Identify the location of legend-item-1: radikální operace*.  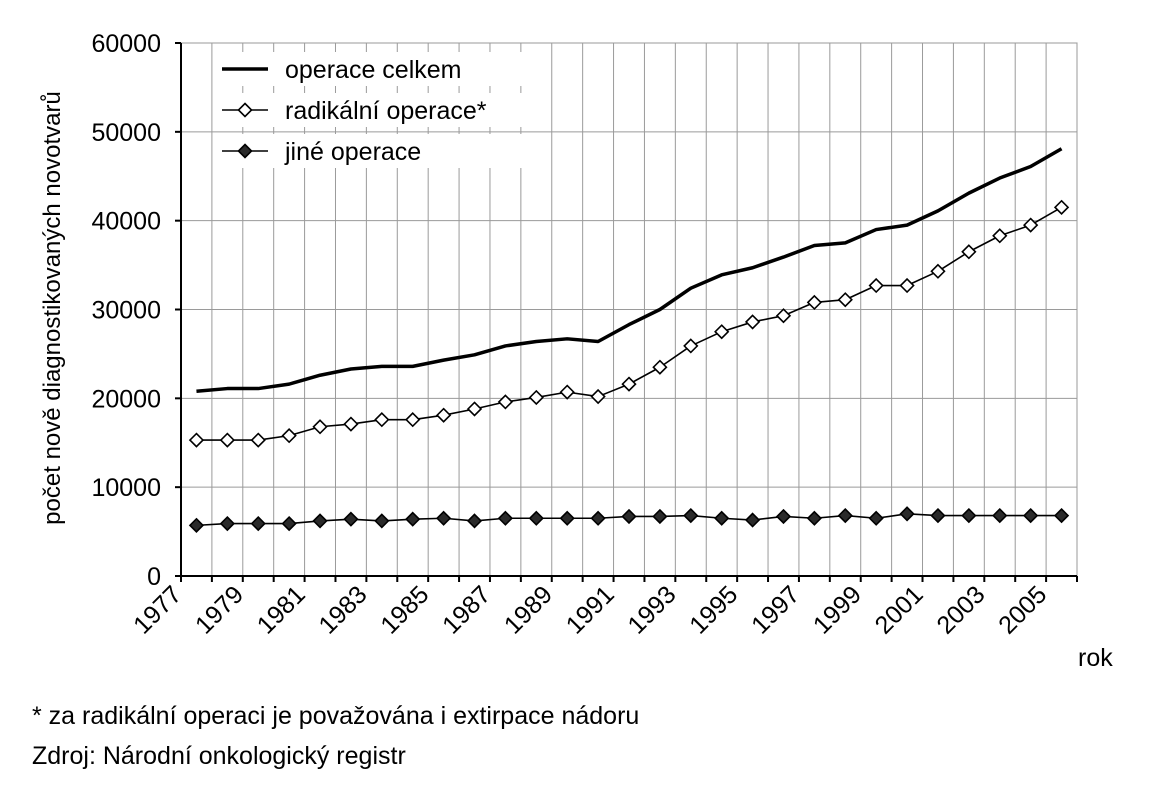
(383, 110).